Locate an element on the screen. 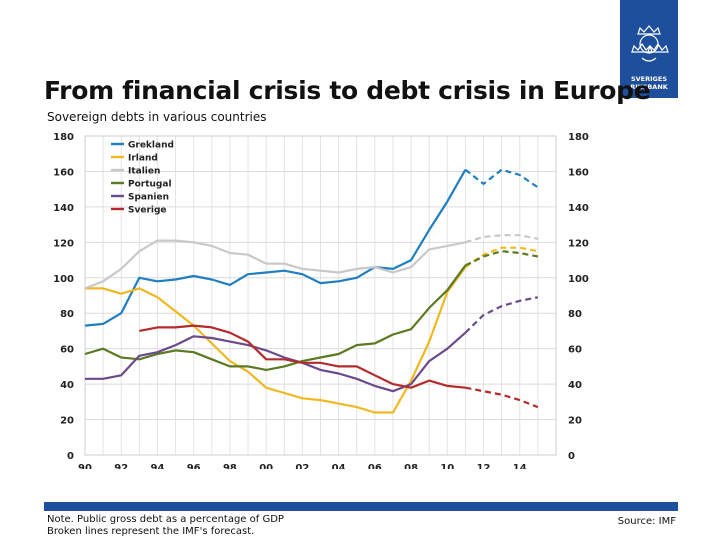 The image size is (720, 540). x-tick-label: 92 is located at coordinates (121, 466).